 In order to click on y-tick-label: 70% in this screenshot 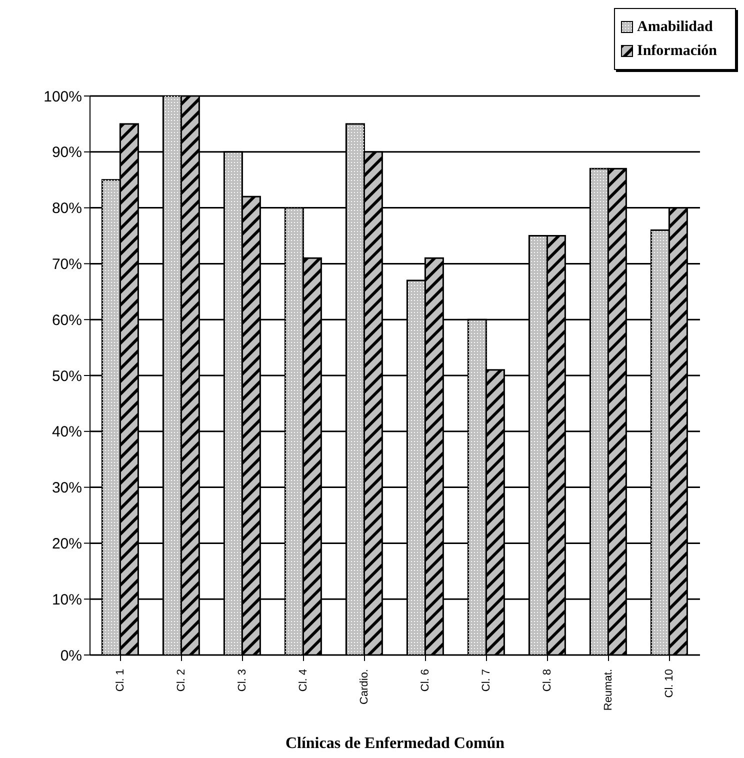, I will do `click(67, 265)`.